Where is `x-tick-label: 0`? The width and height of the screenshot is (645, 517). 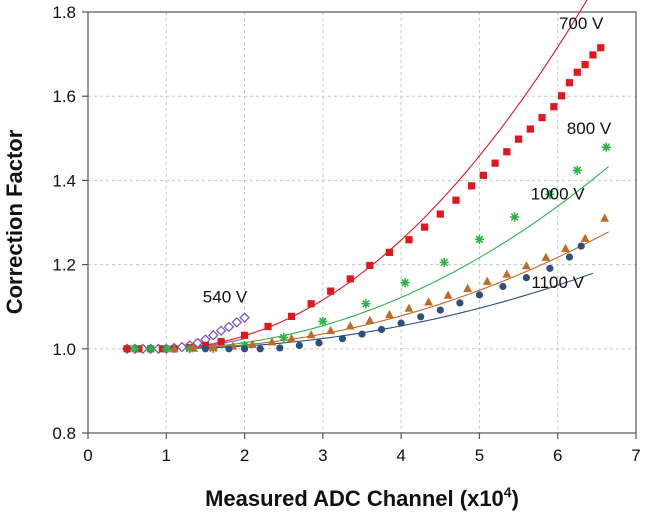 x-tick-label: 0 is located at coordinates (87, 455).